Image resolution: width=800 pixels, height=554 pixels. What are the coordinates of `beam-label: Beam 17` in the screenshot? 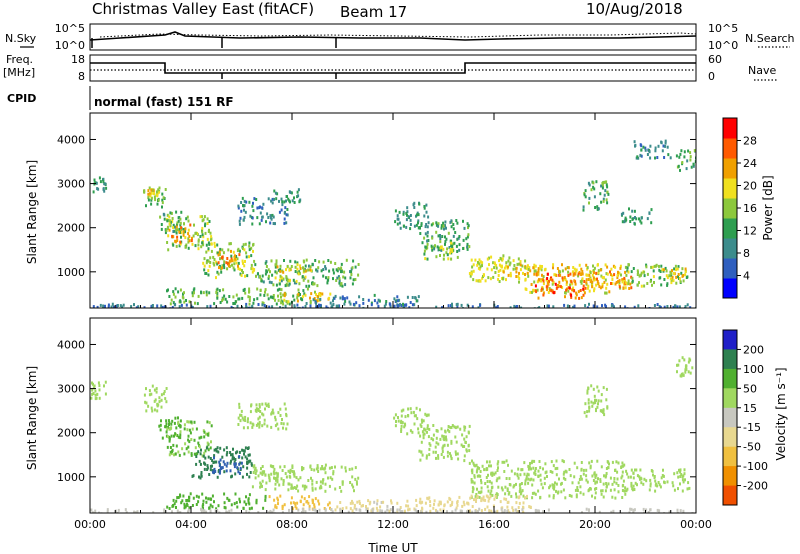 It's located at (373, 12).